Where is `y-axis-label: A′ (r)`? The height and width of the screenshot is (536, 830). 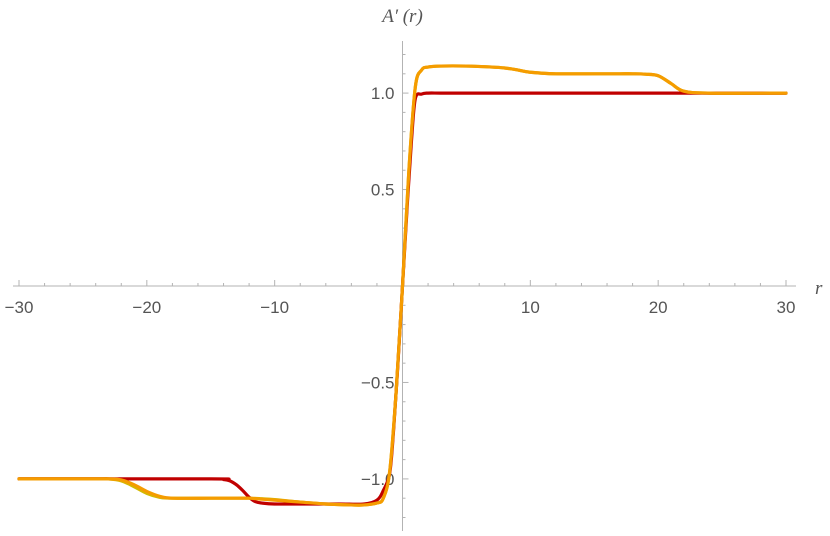
y-axis-label: A′ (r) is located at coordinates (401, 16).